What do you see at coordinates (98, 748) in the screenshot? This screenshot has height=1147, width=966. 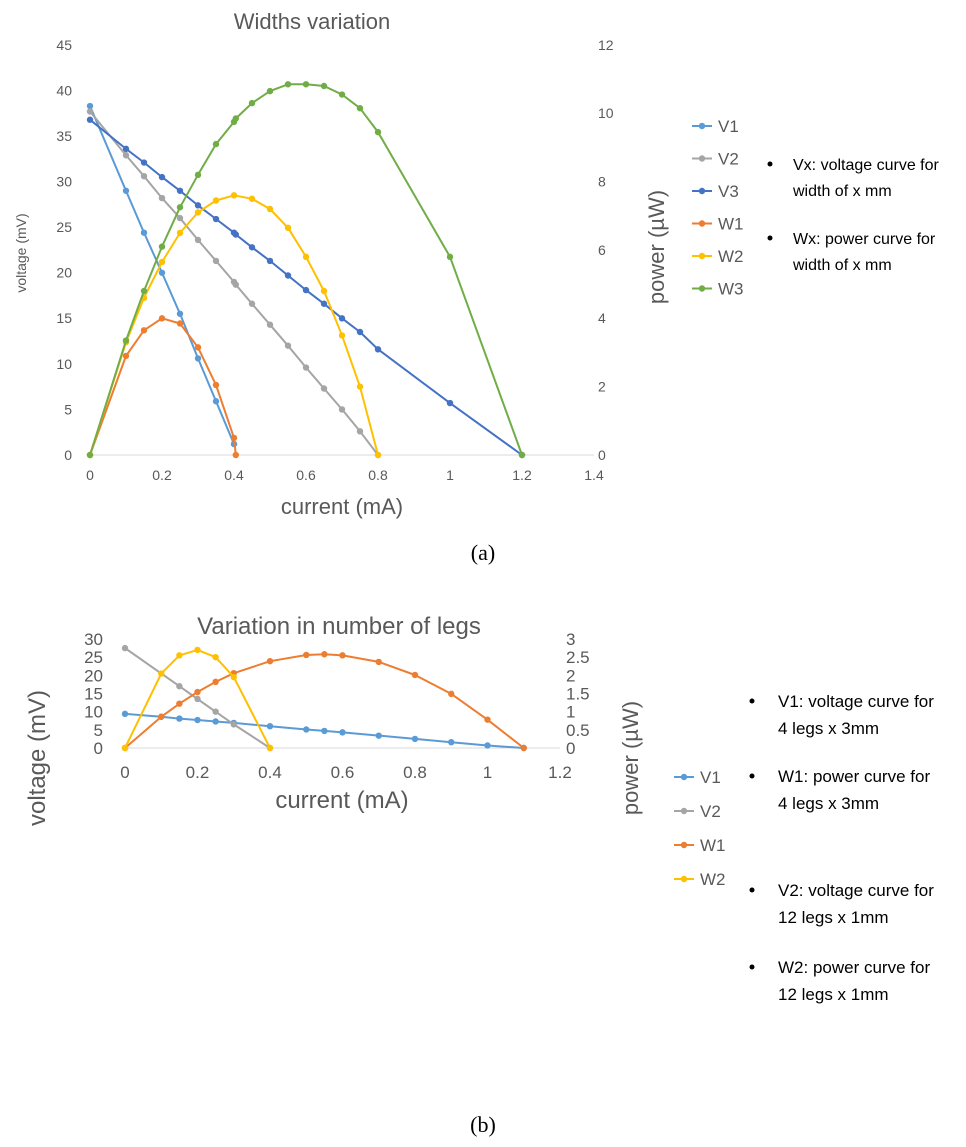 I see `y-tick-label: 0` at bounding box center [98, 748].